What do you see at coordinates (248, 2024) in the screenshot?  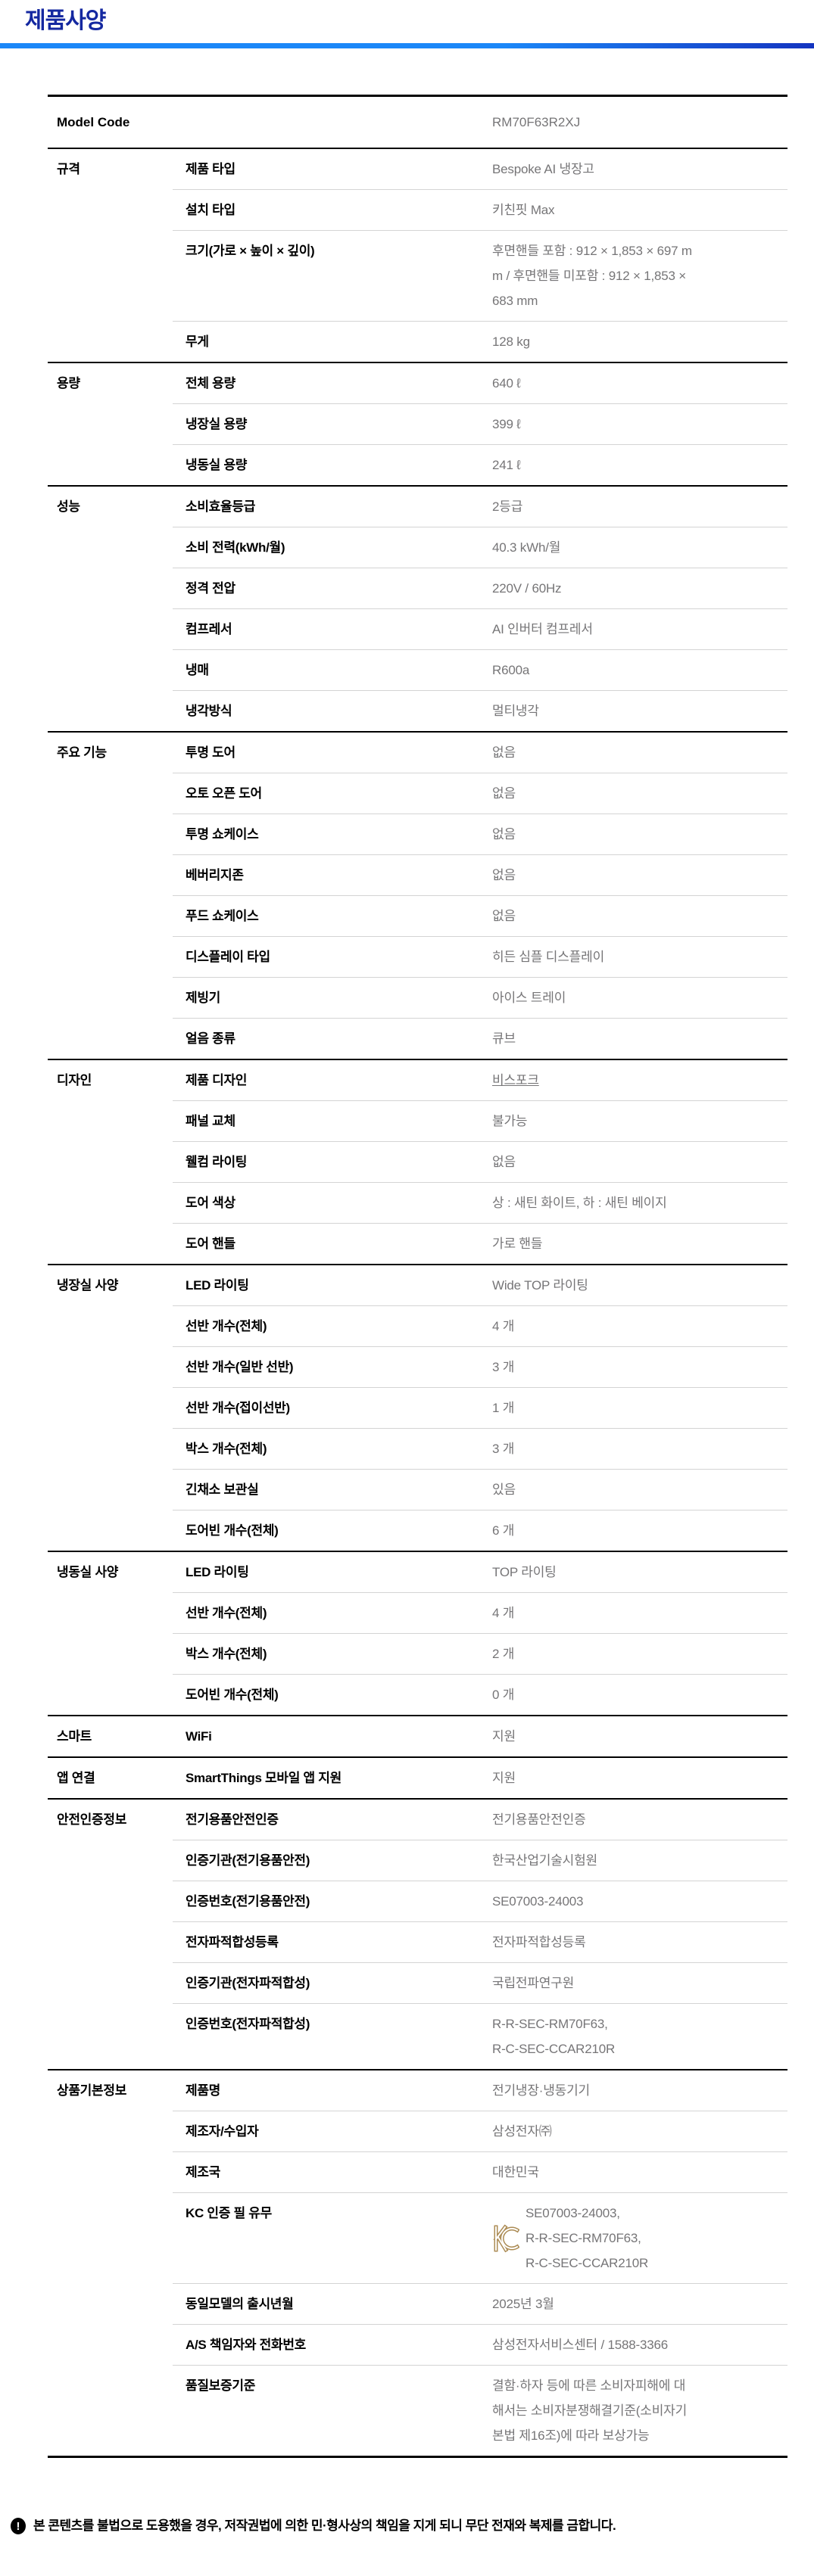 I see `spec-label: 인증번호(전자파적합성)` at bounding box center [248, 2024].